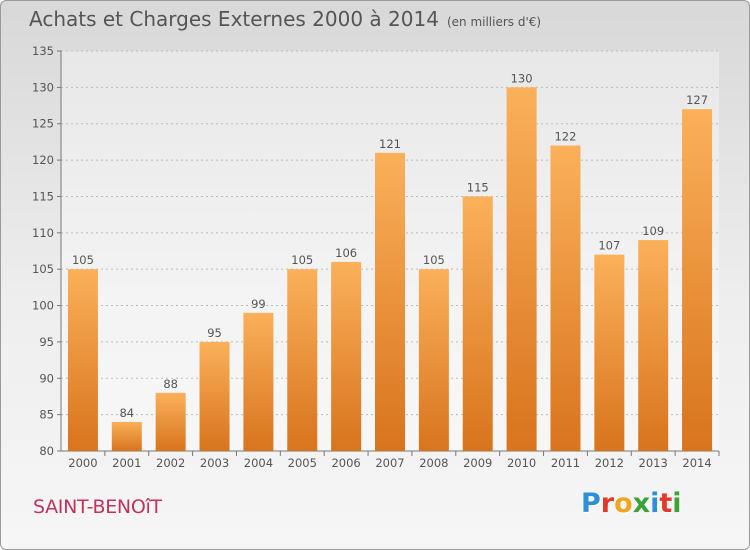 The image size is (750, 550). What do you see at coordinates (302, 463) in the screenshot?
I see `x-tick-label: 2005` at bounding box center [302, 463].